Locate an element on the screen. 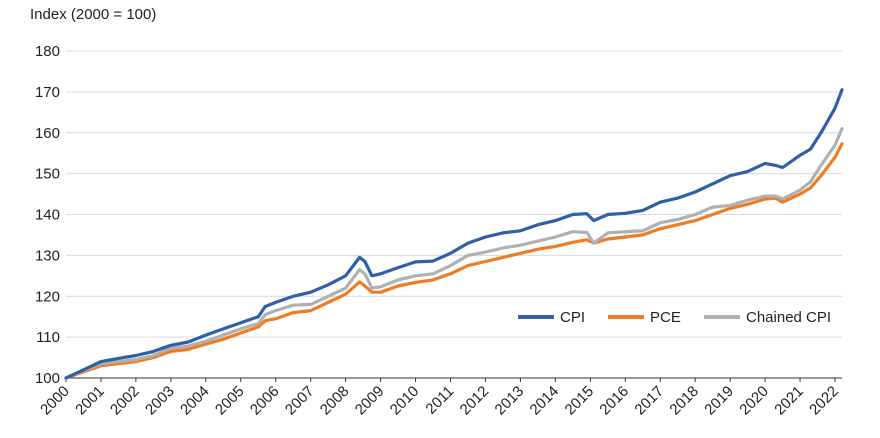 This screenshot has width=880, height=438. x-tick-label: 2014 is located at coordinates (545, 401).